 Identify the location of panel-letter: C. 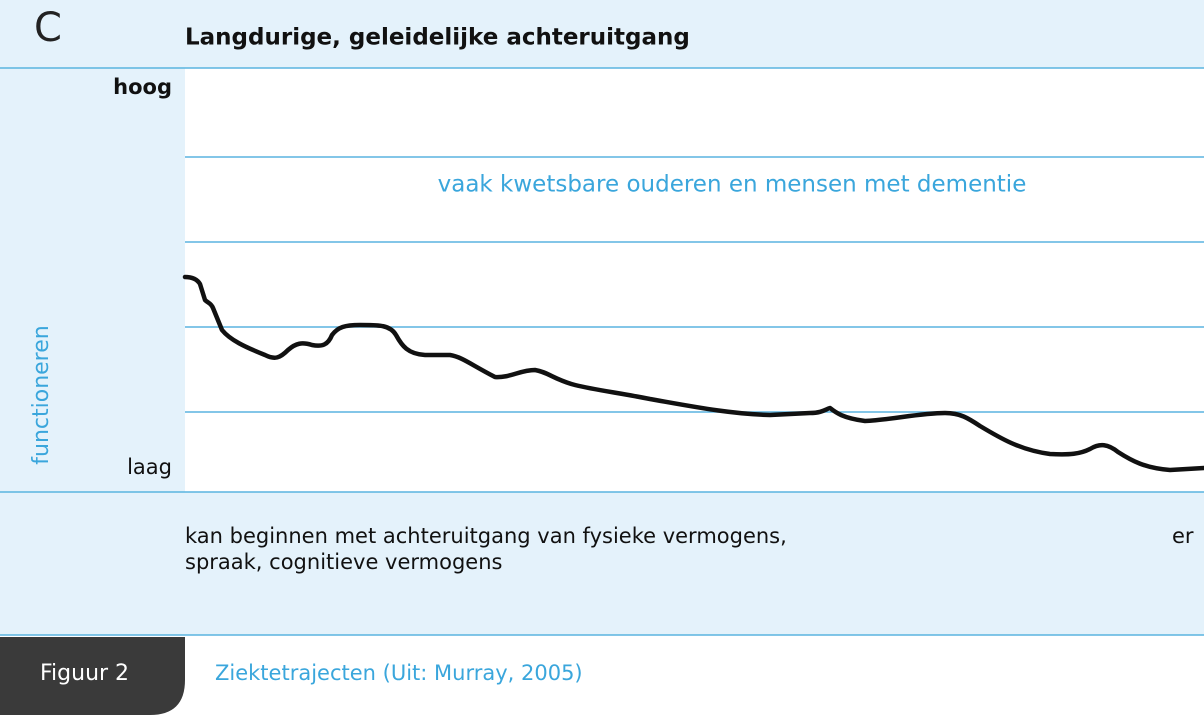
(48, 28).